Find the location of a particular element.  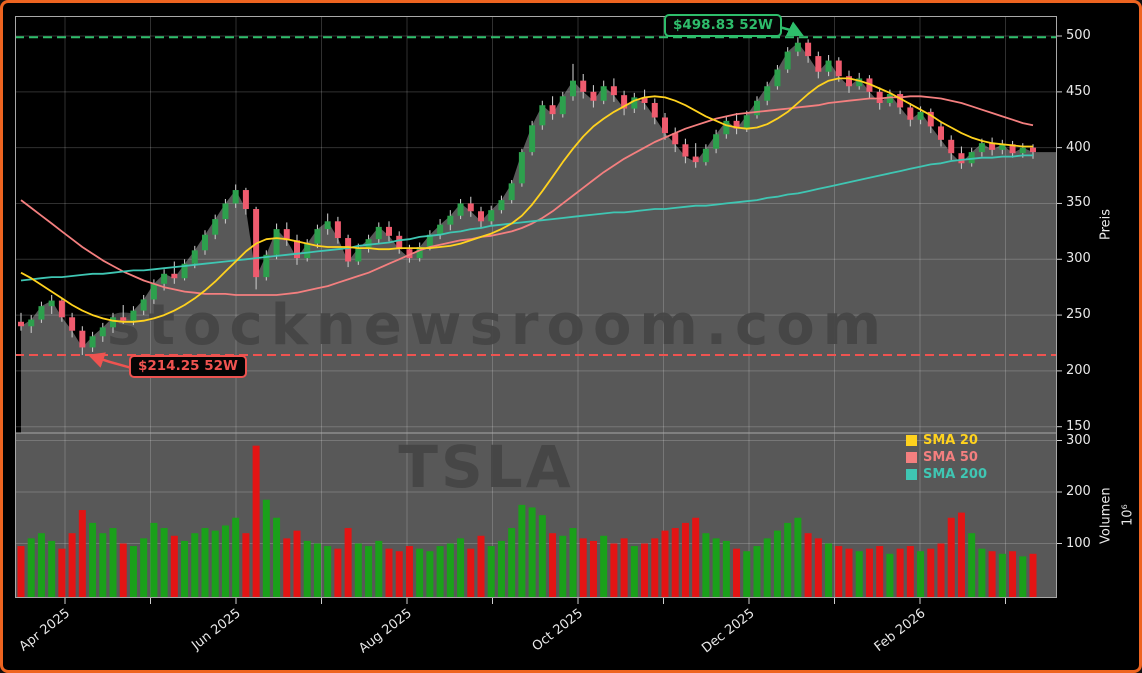

sma-legend: SMA 20 SMA 50 SMA 200 is located at coordinates (946, 457).